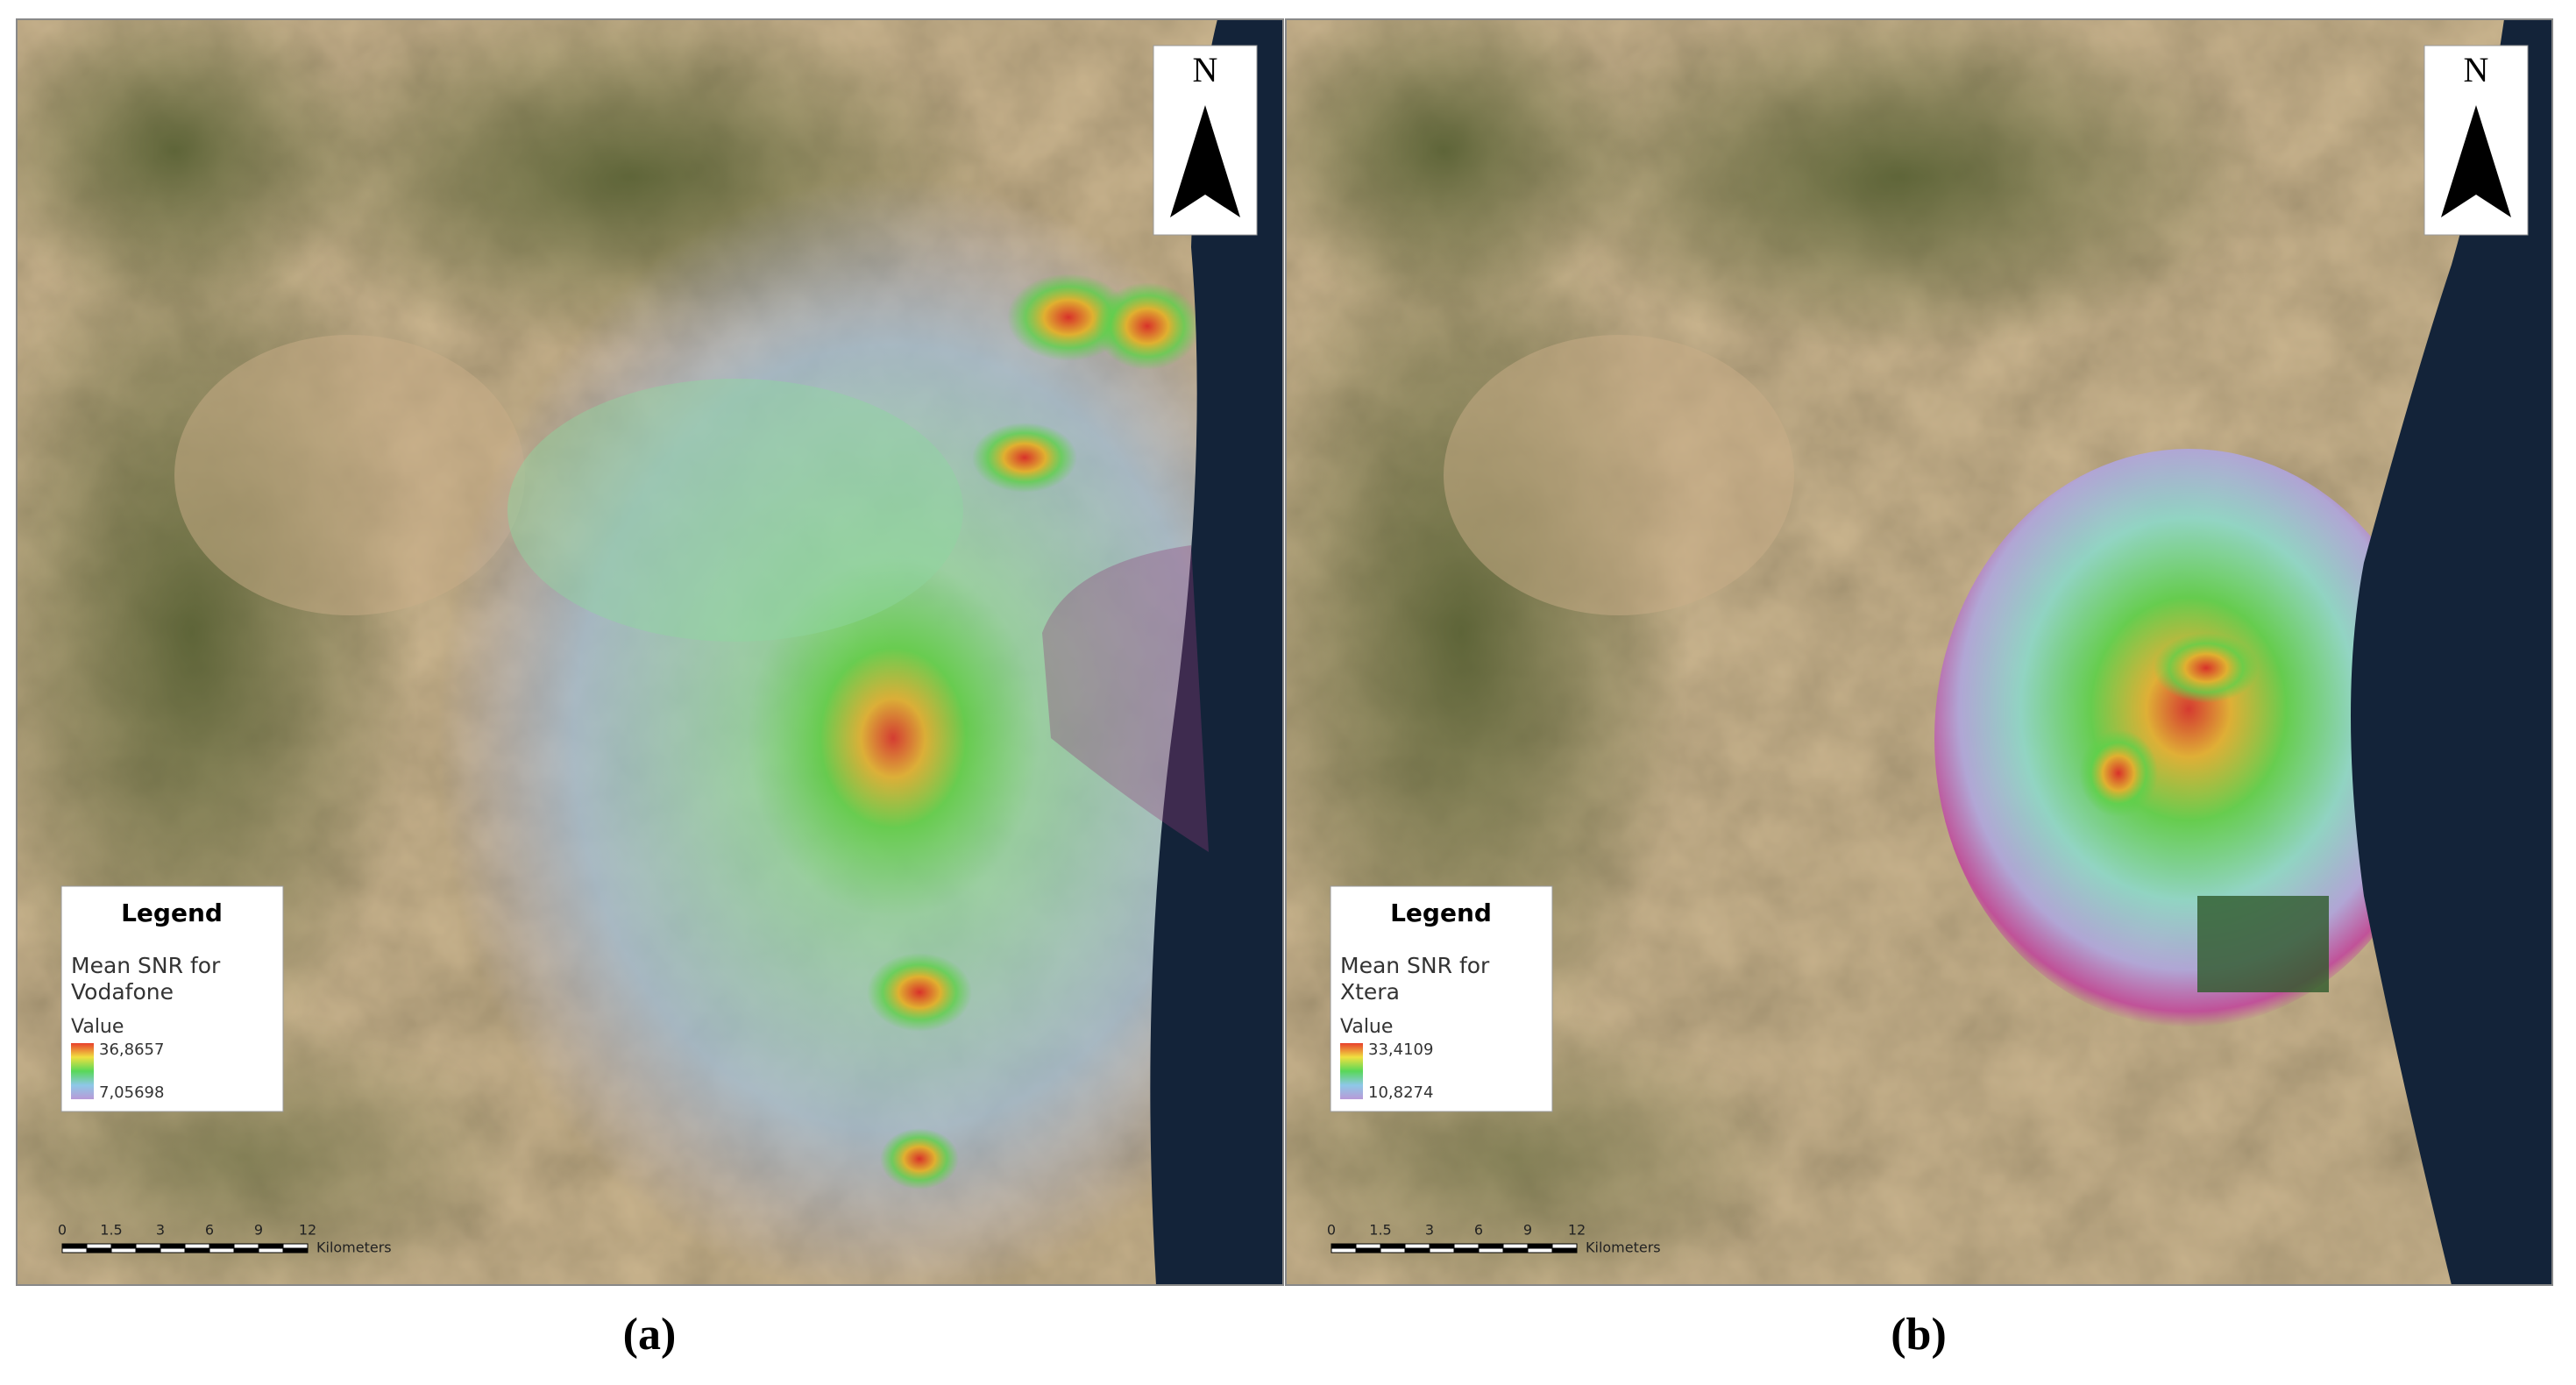  Describe the element at coordinates (131, 1050) in the screenshot. I see `legend-high: 36,8657` at that location.